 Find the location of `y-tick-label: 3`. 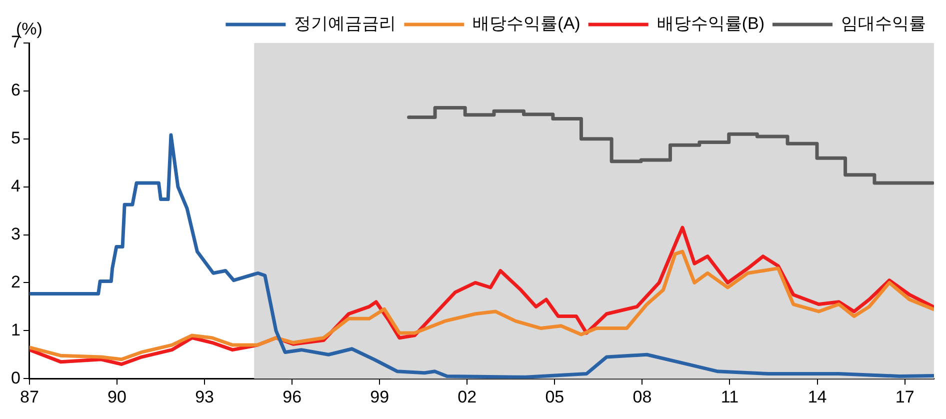

y-tick-label: 3 is located at coordinates (15, 234).